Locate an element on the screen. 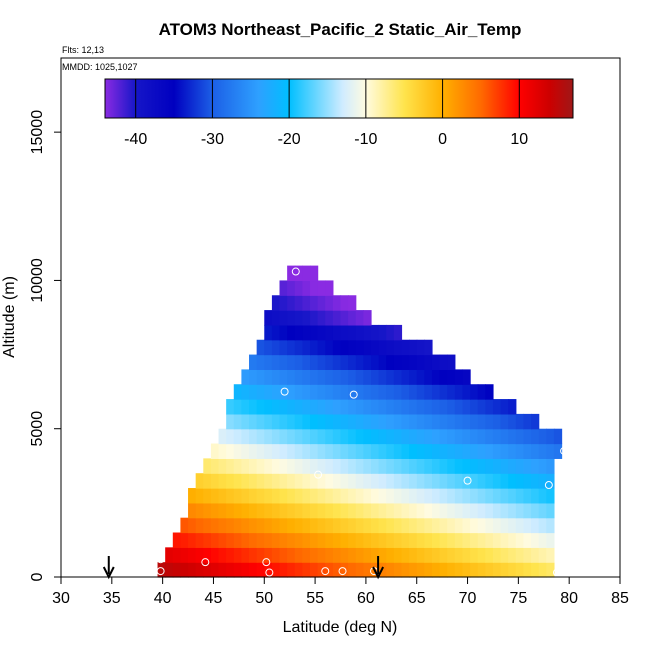 This screenshot has height=650, width=650. flights-note: Flts: 12,13 is located at coordinates (83, 50).